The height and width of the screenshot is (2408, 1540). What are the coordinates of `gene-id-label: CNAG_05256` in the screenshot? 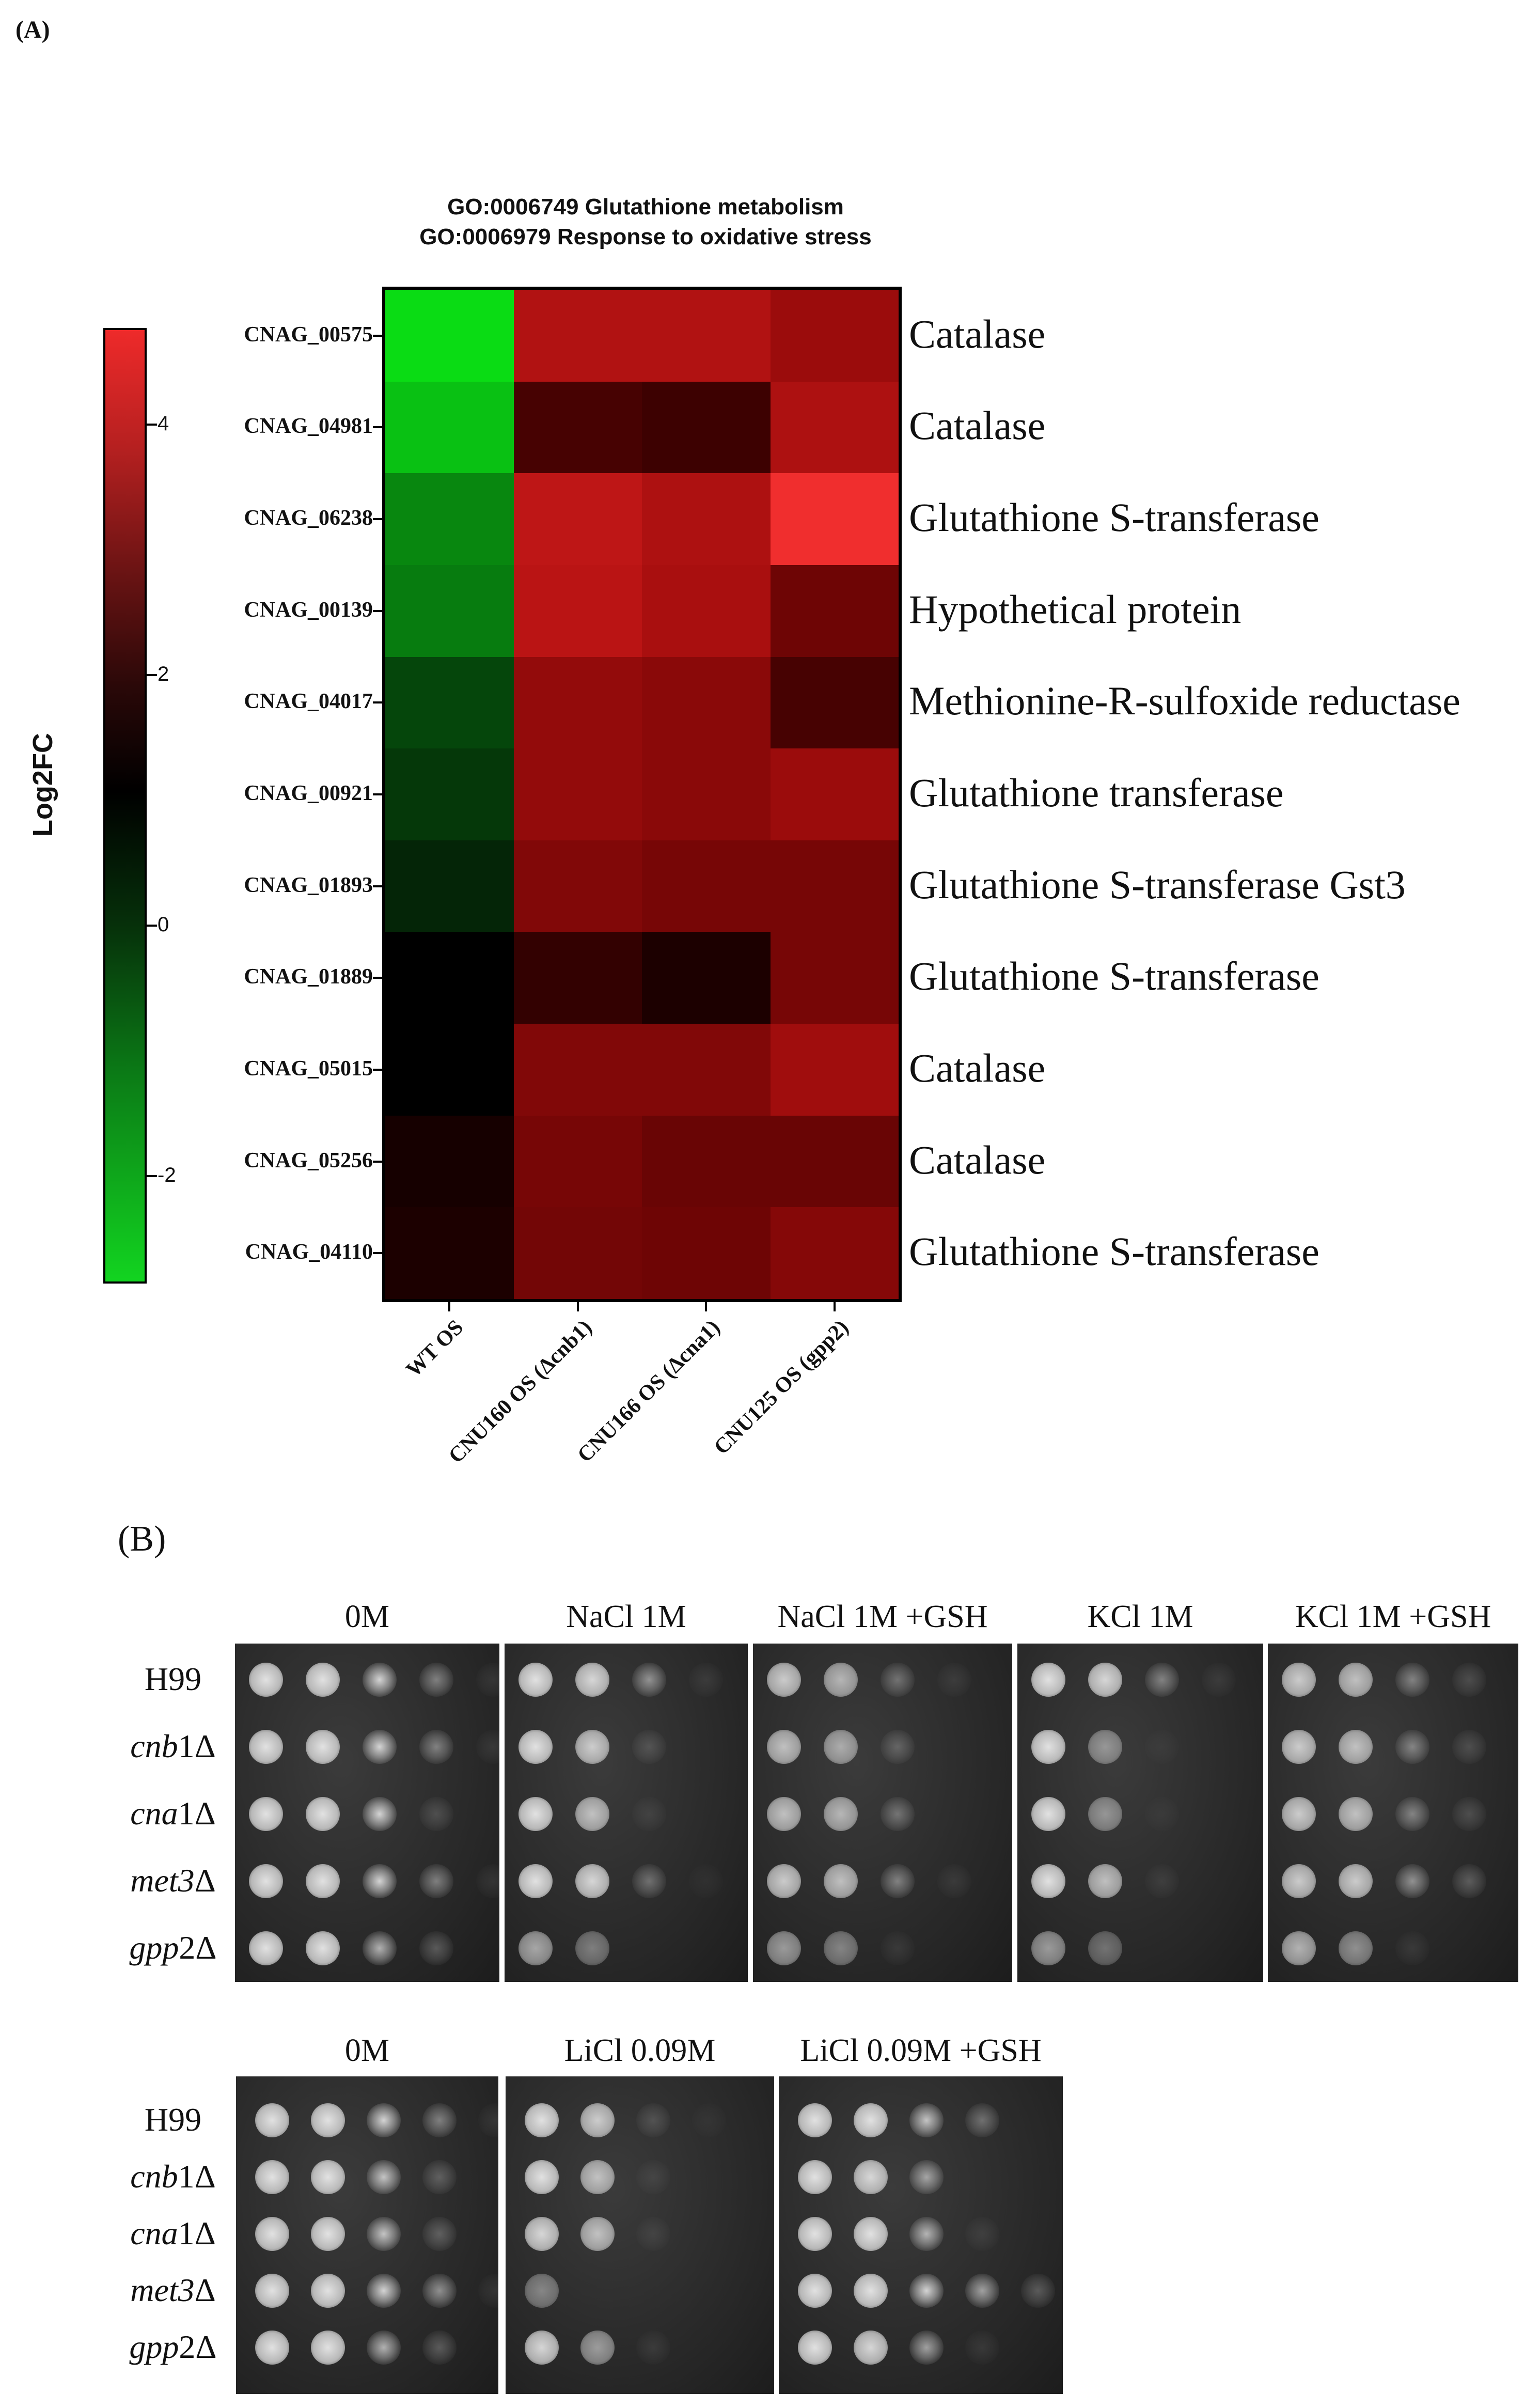 It's located at (308, 1160).